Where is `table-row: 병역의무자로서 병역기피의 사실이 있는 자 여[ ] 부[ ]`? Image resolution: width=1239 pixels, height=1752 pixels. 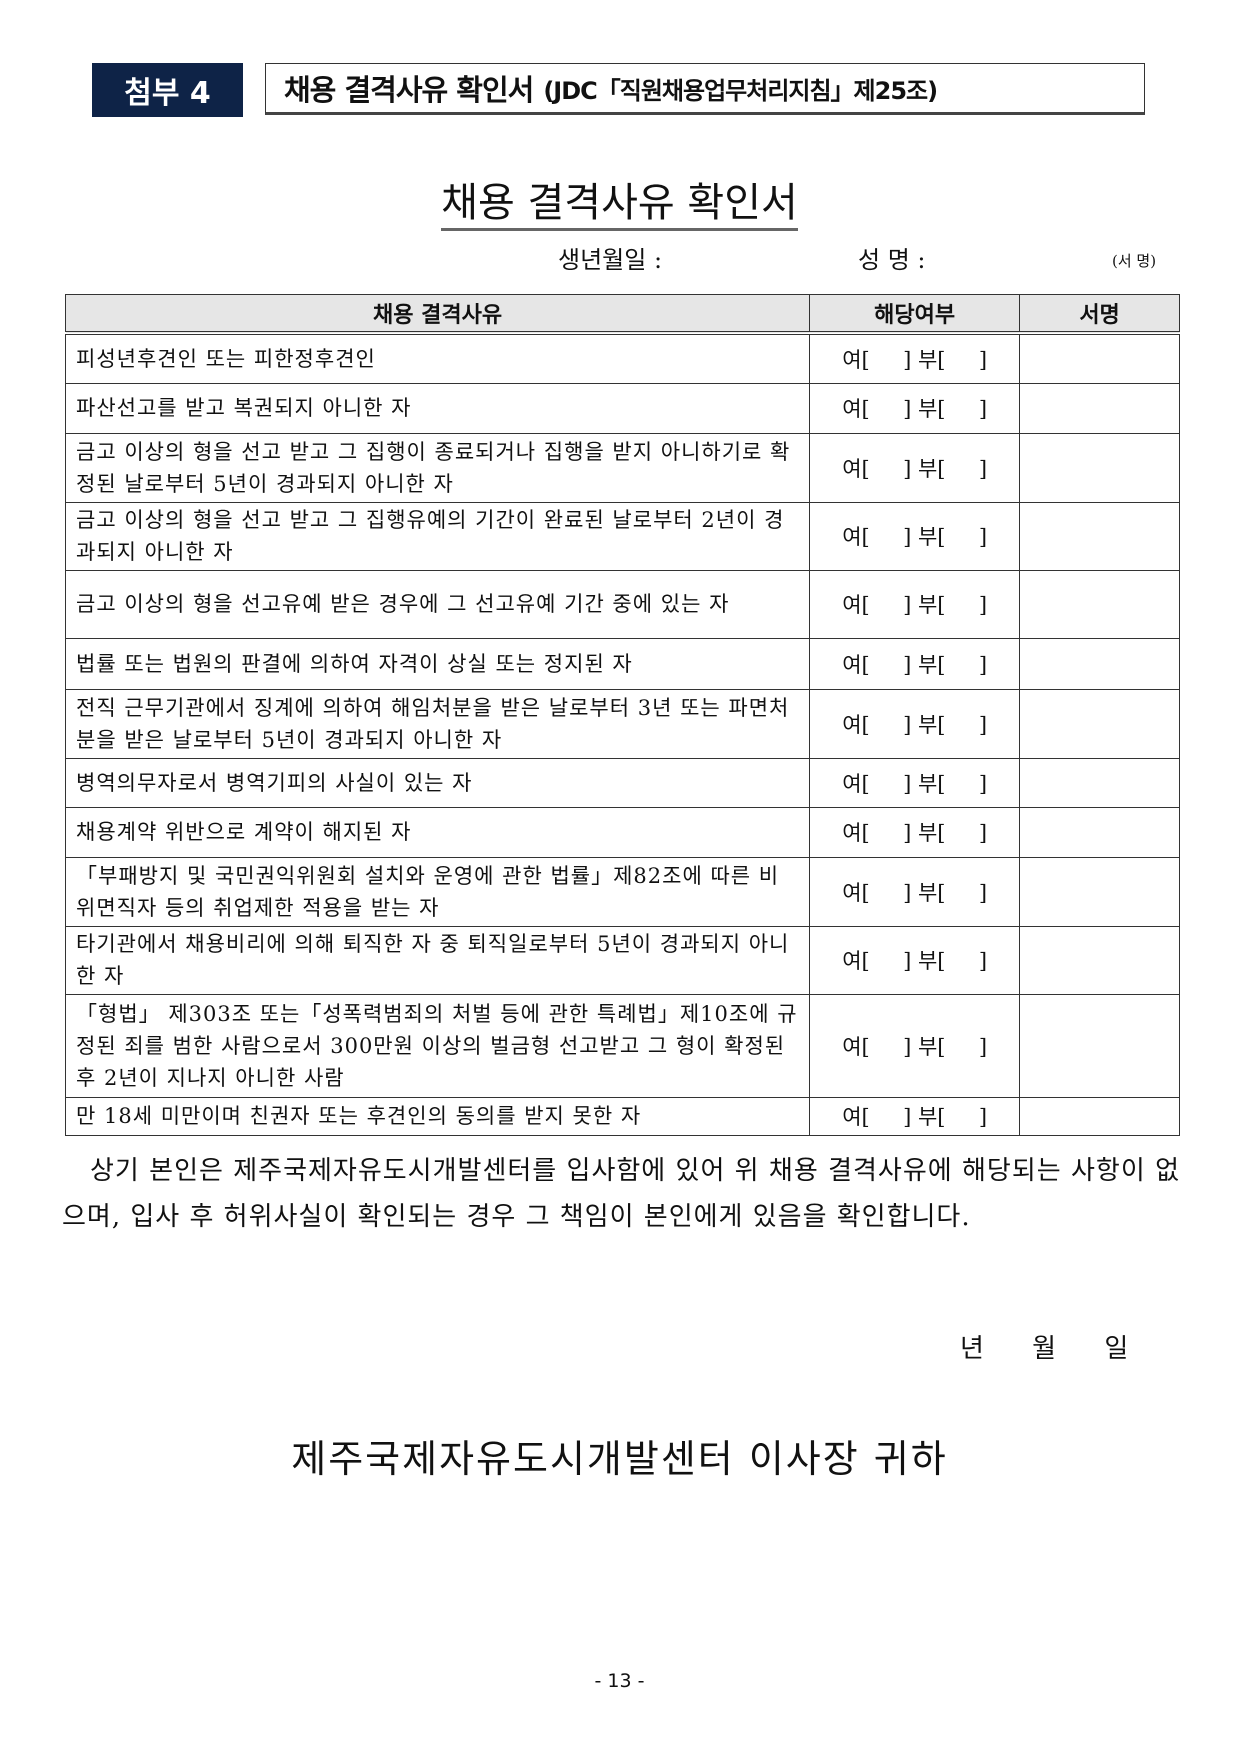
table-row: 병역의무자로서 병역기피의 사실이 있는 자 여[ ] 부[ ] is located at coordinates (622, 782).